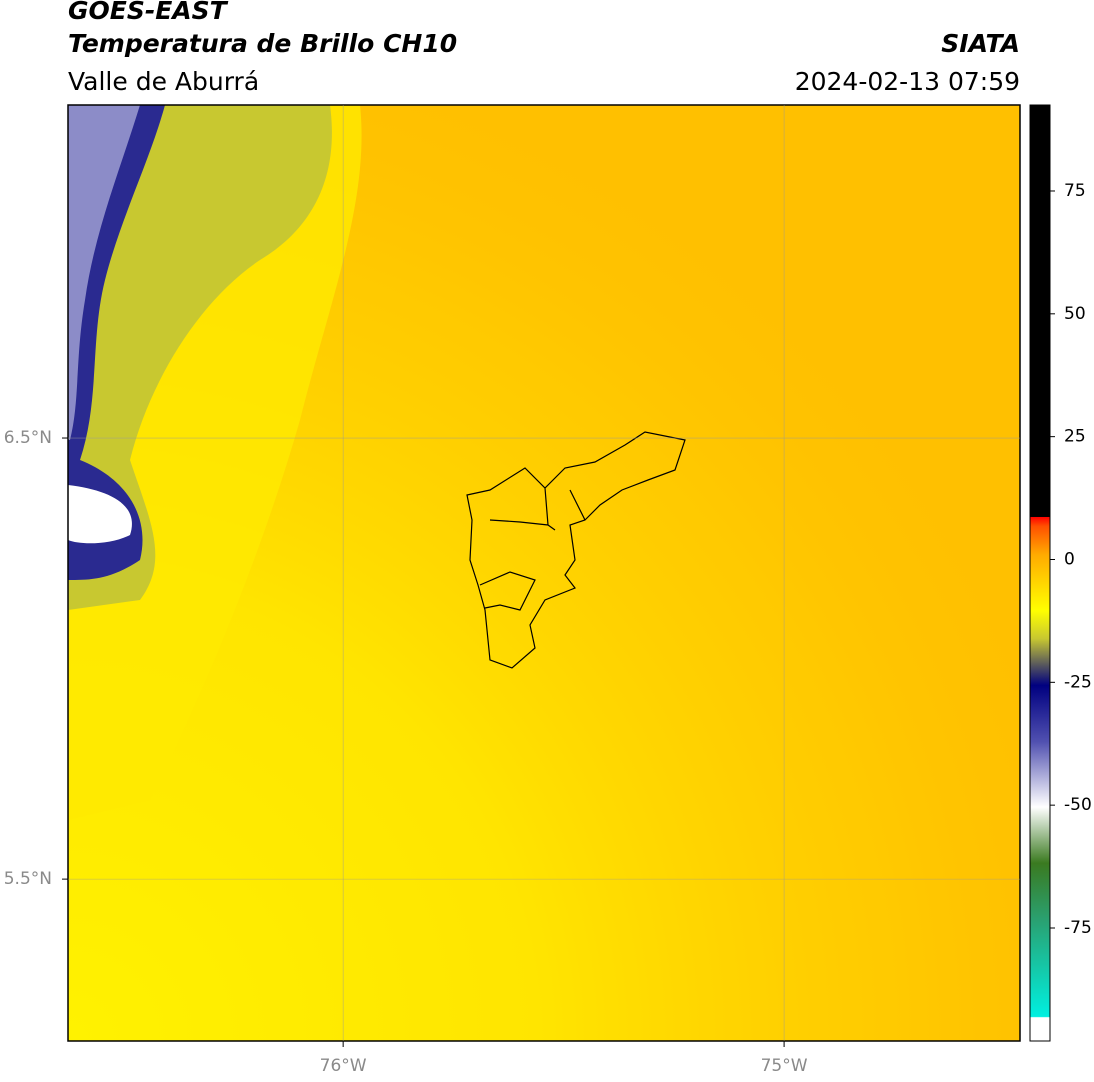  Describe the element at coordinates (163, 81) in the screenshot. I see `region: Valle de Aburrá` at that location.